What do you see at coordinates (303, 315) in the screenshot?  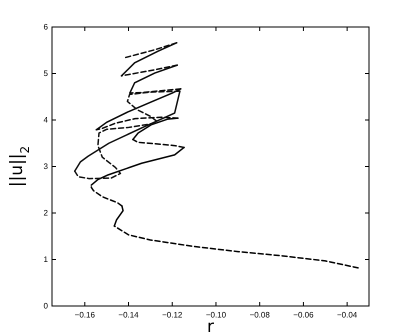 I see `x-tick-label: −0.06` at bounding box center [303, 315].